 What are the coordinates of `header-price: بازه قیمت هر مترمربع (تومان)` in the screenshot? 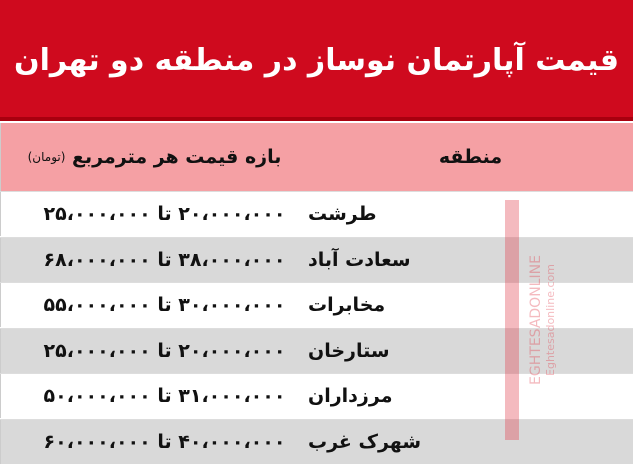 It's located at (154, 157).